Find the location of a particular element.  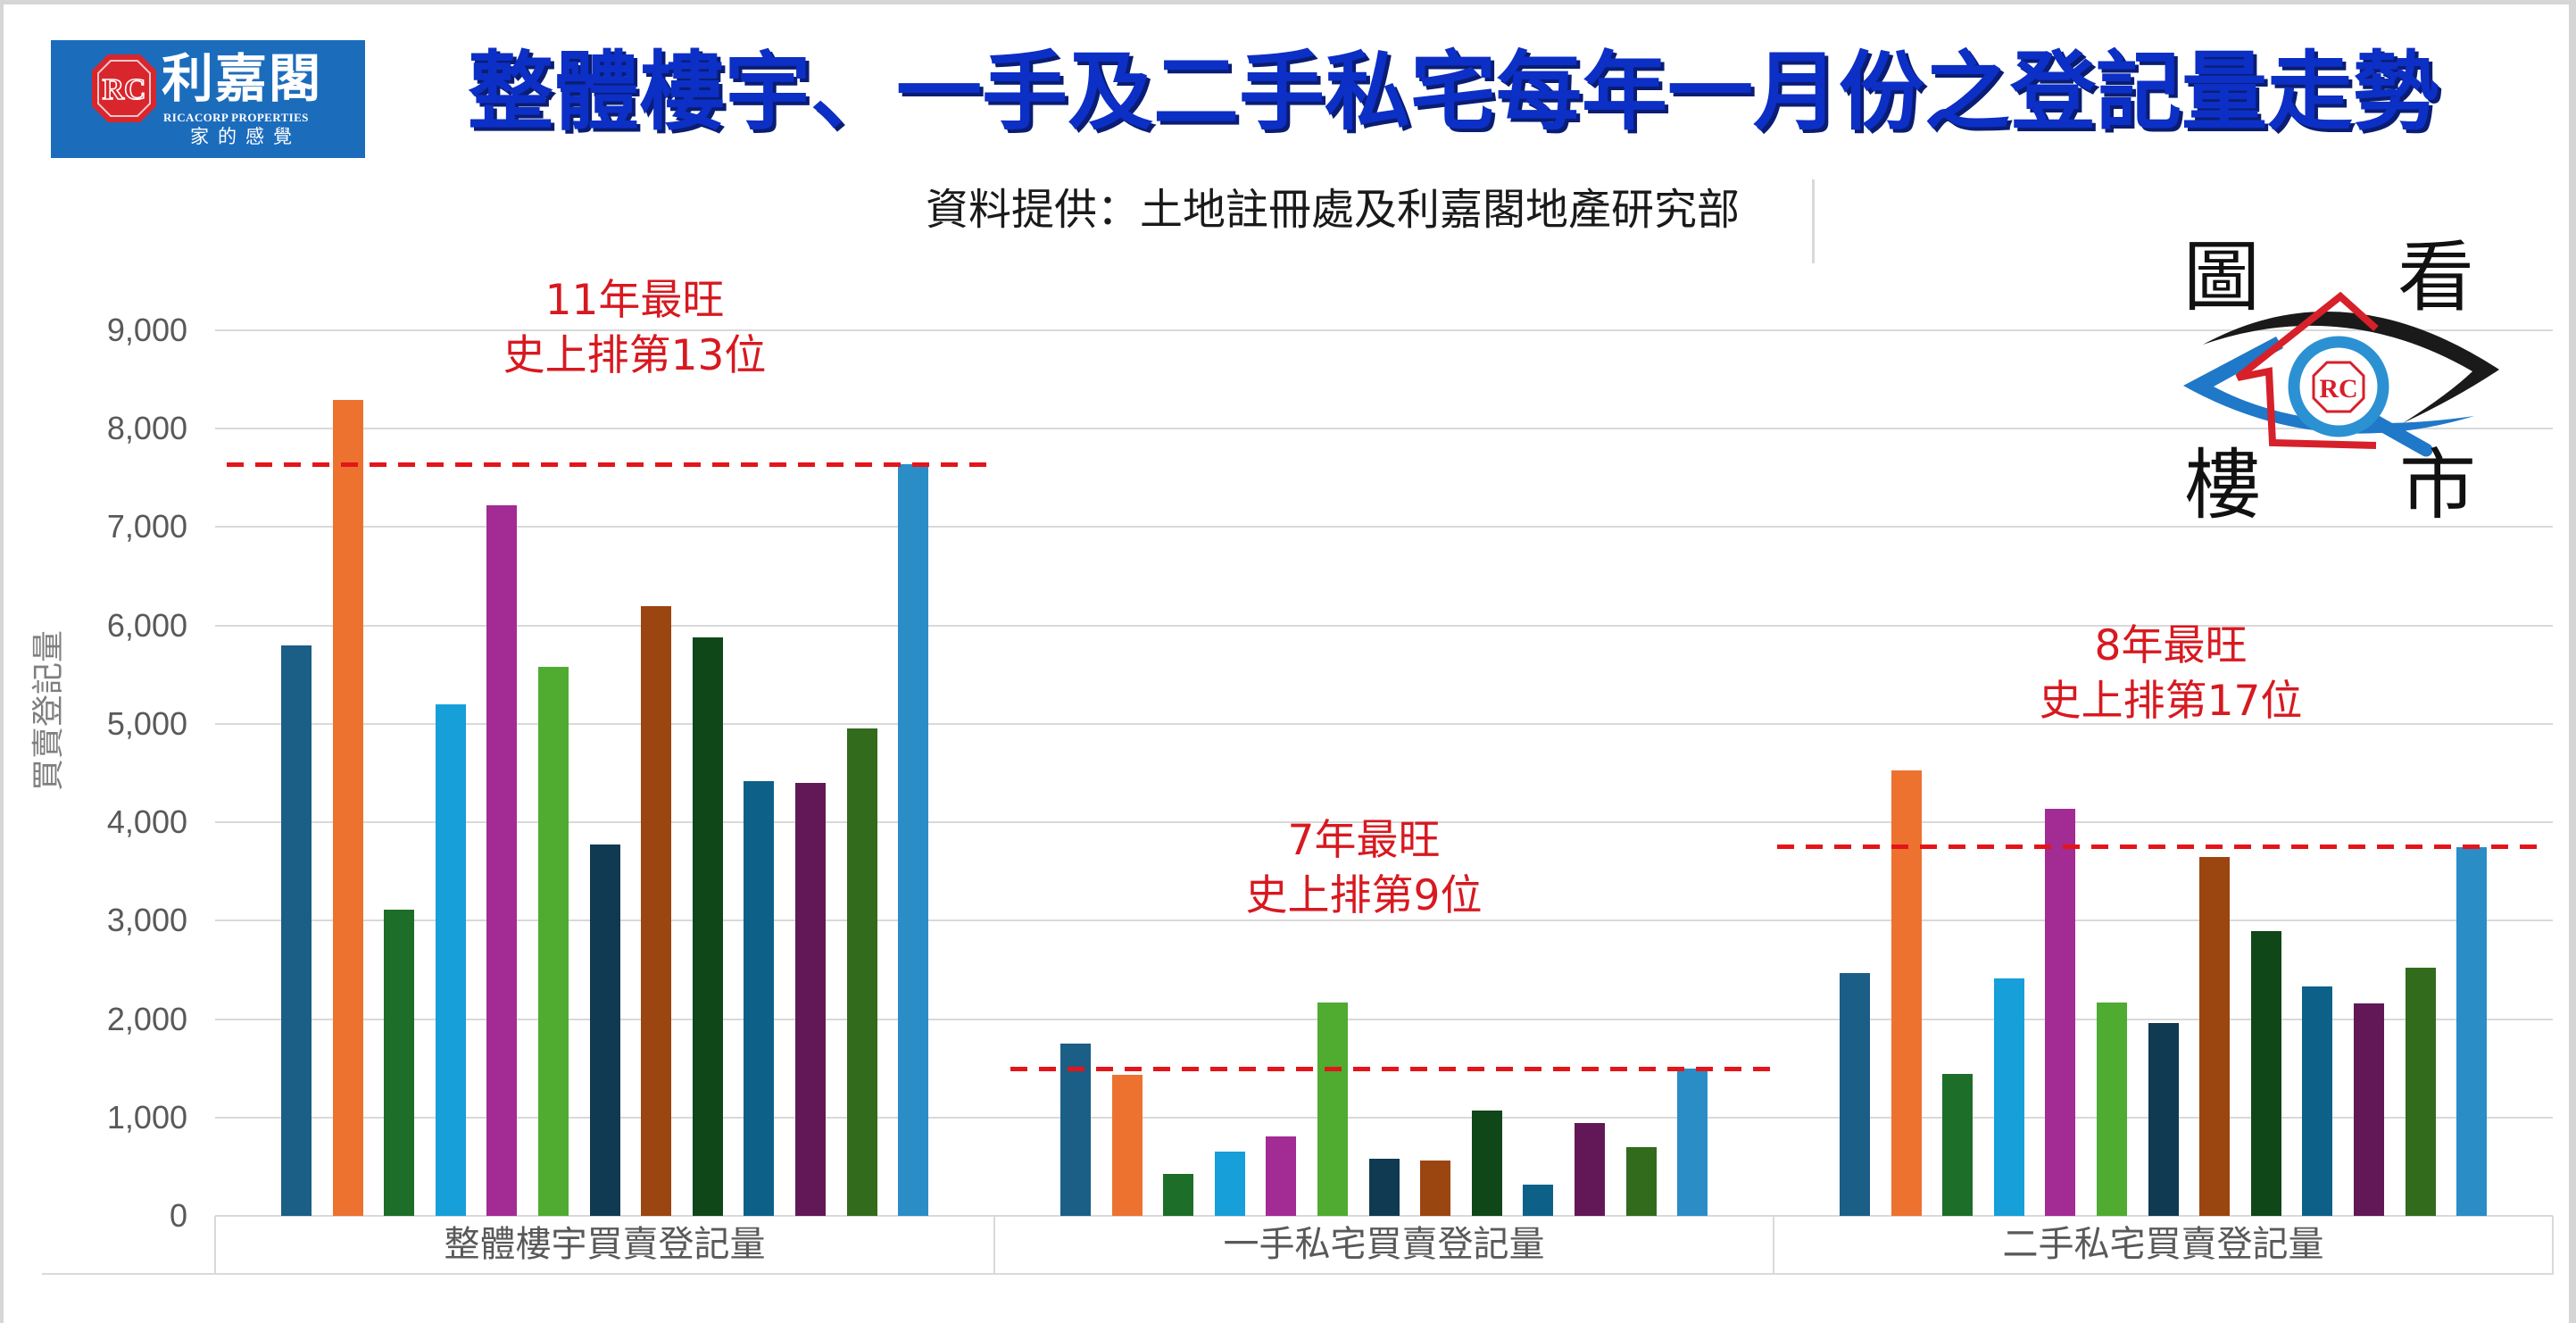

tu-kan-lou-shi-badge: RC 圖 看 樓 市 is located at coordinates (2341, 381).